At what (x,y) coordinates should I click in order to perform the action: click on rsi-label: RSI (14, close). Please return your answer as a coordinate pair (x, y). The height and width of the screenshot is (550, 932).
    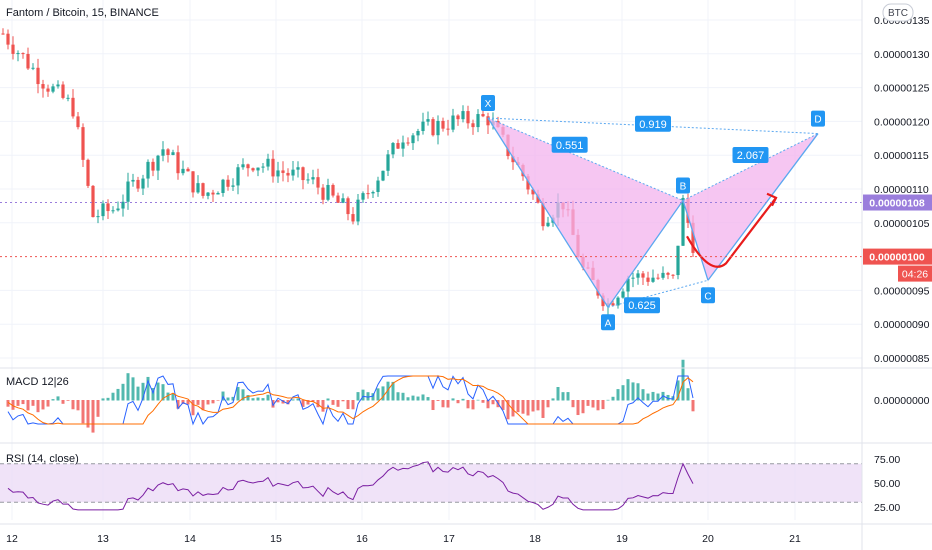
    Looking at the image, I should click on (42, 459).